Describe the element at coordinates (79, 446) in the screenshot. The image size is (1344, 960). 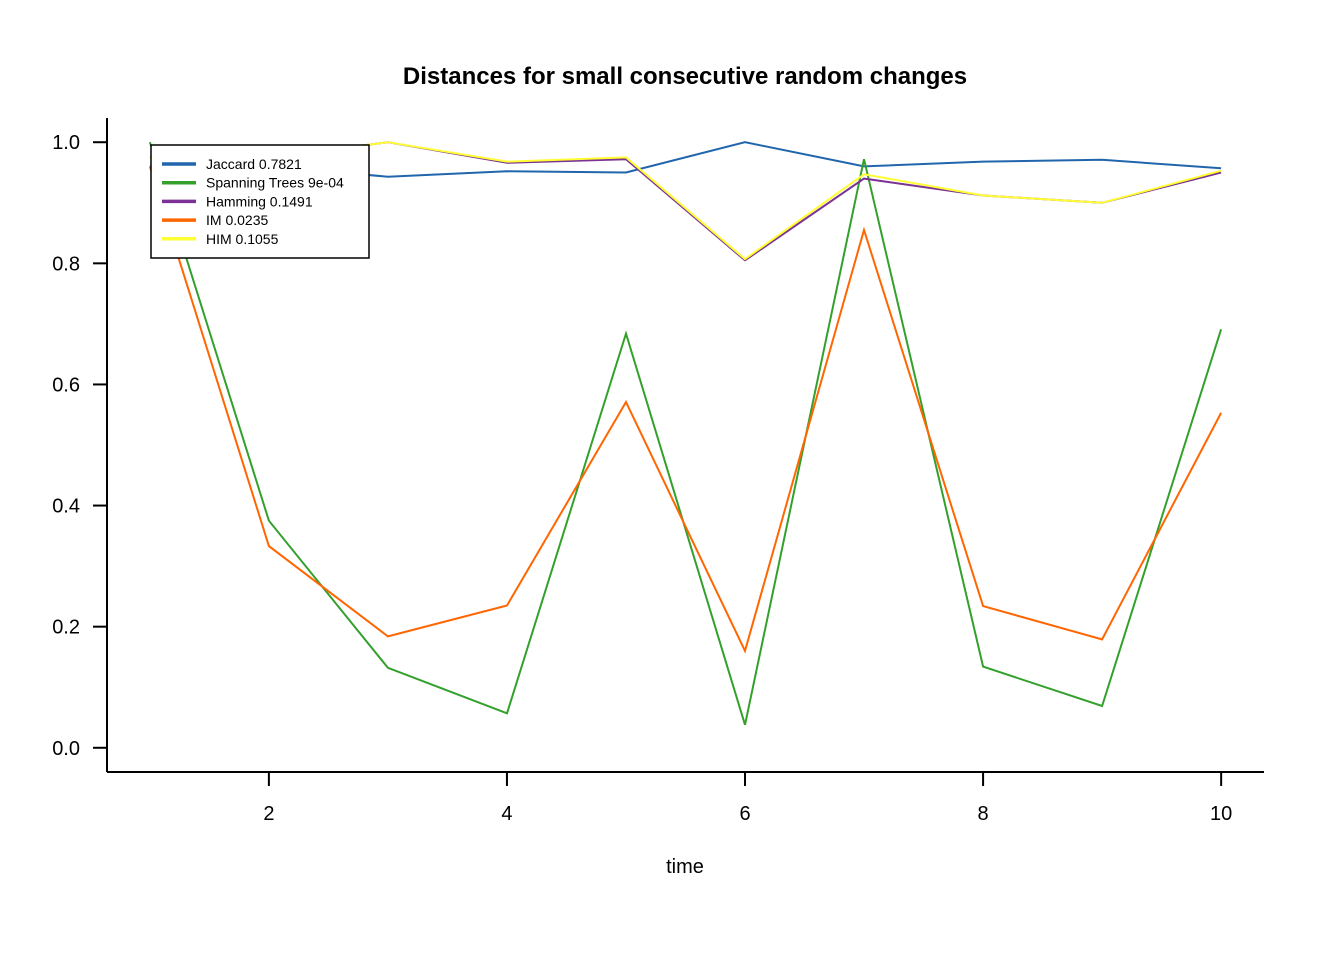
I see `y-ticks: 0.0 0.2 0.4 0.6 0.8 1.0` at that location.